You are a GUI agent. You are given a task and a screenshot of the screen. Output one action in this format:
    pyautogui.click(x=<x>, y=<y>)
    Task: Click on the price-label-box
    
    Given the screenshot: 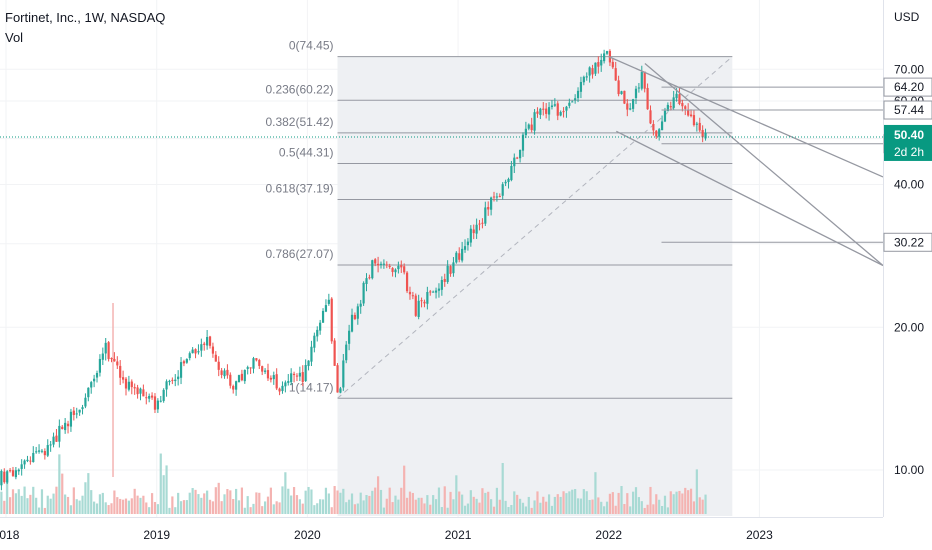 What is the action you would take?
    pyautogui.click(x=907, y=110)
    